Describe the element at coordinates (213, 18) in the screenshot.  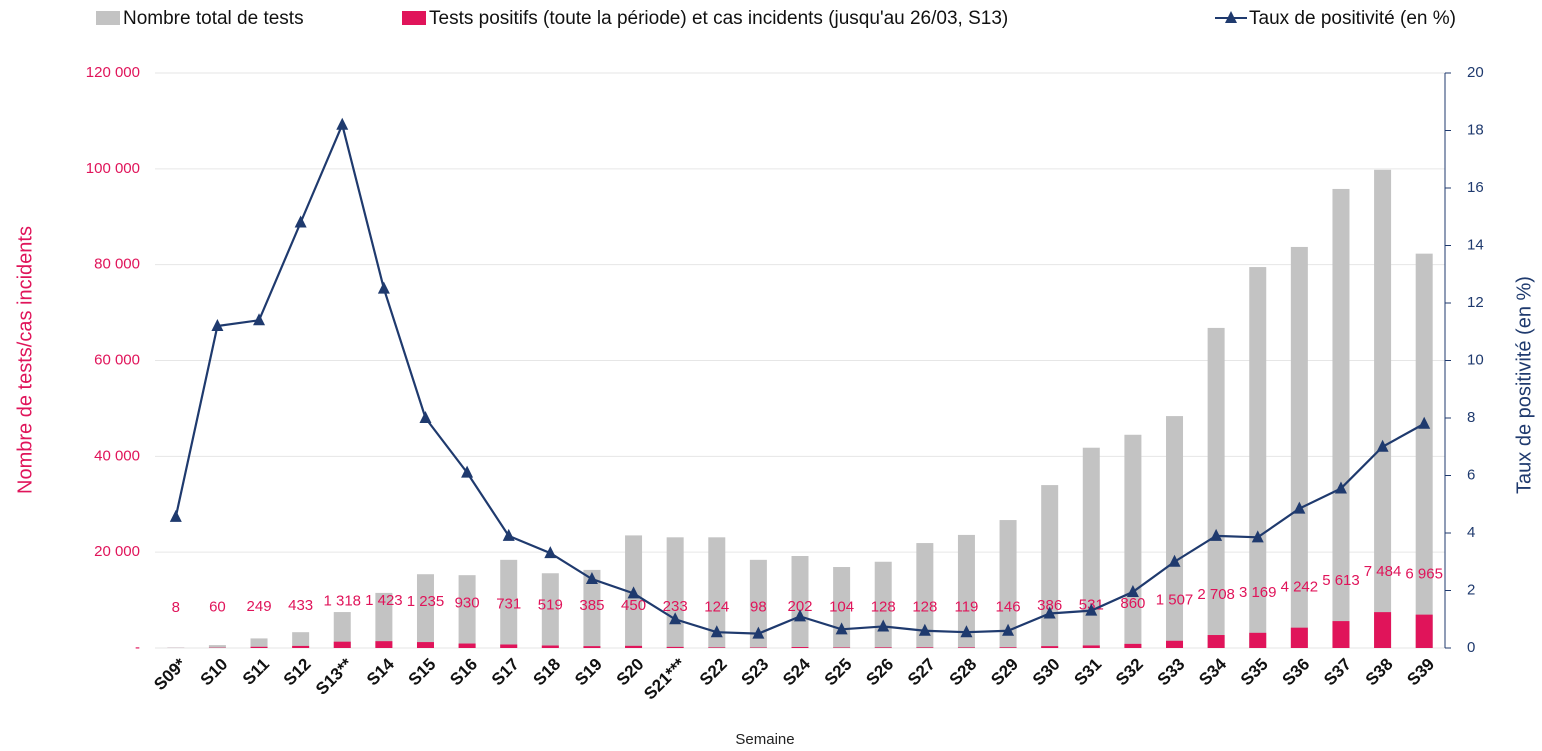
I see `legend-label: Nombre total de tests` at that location.